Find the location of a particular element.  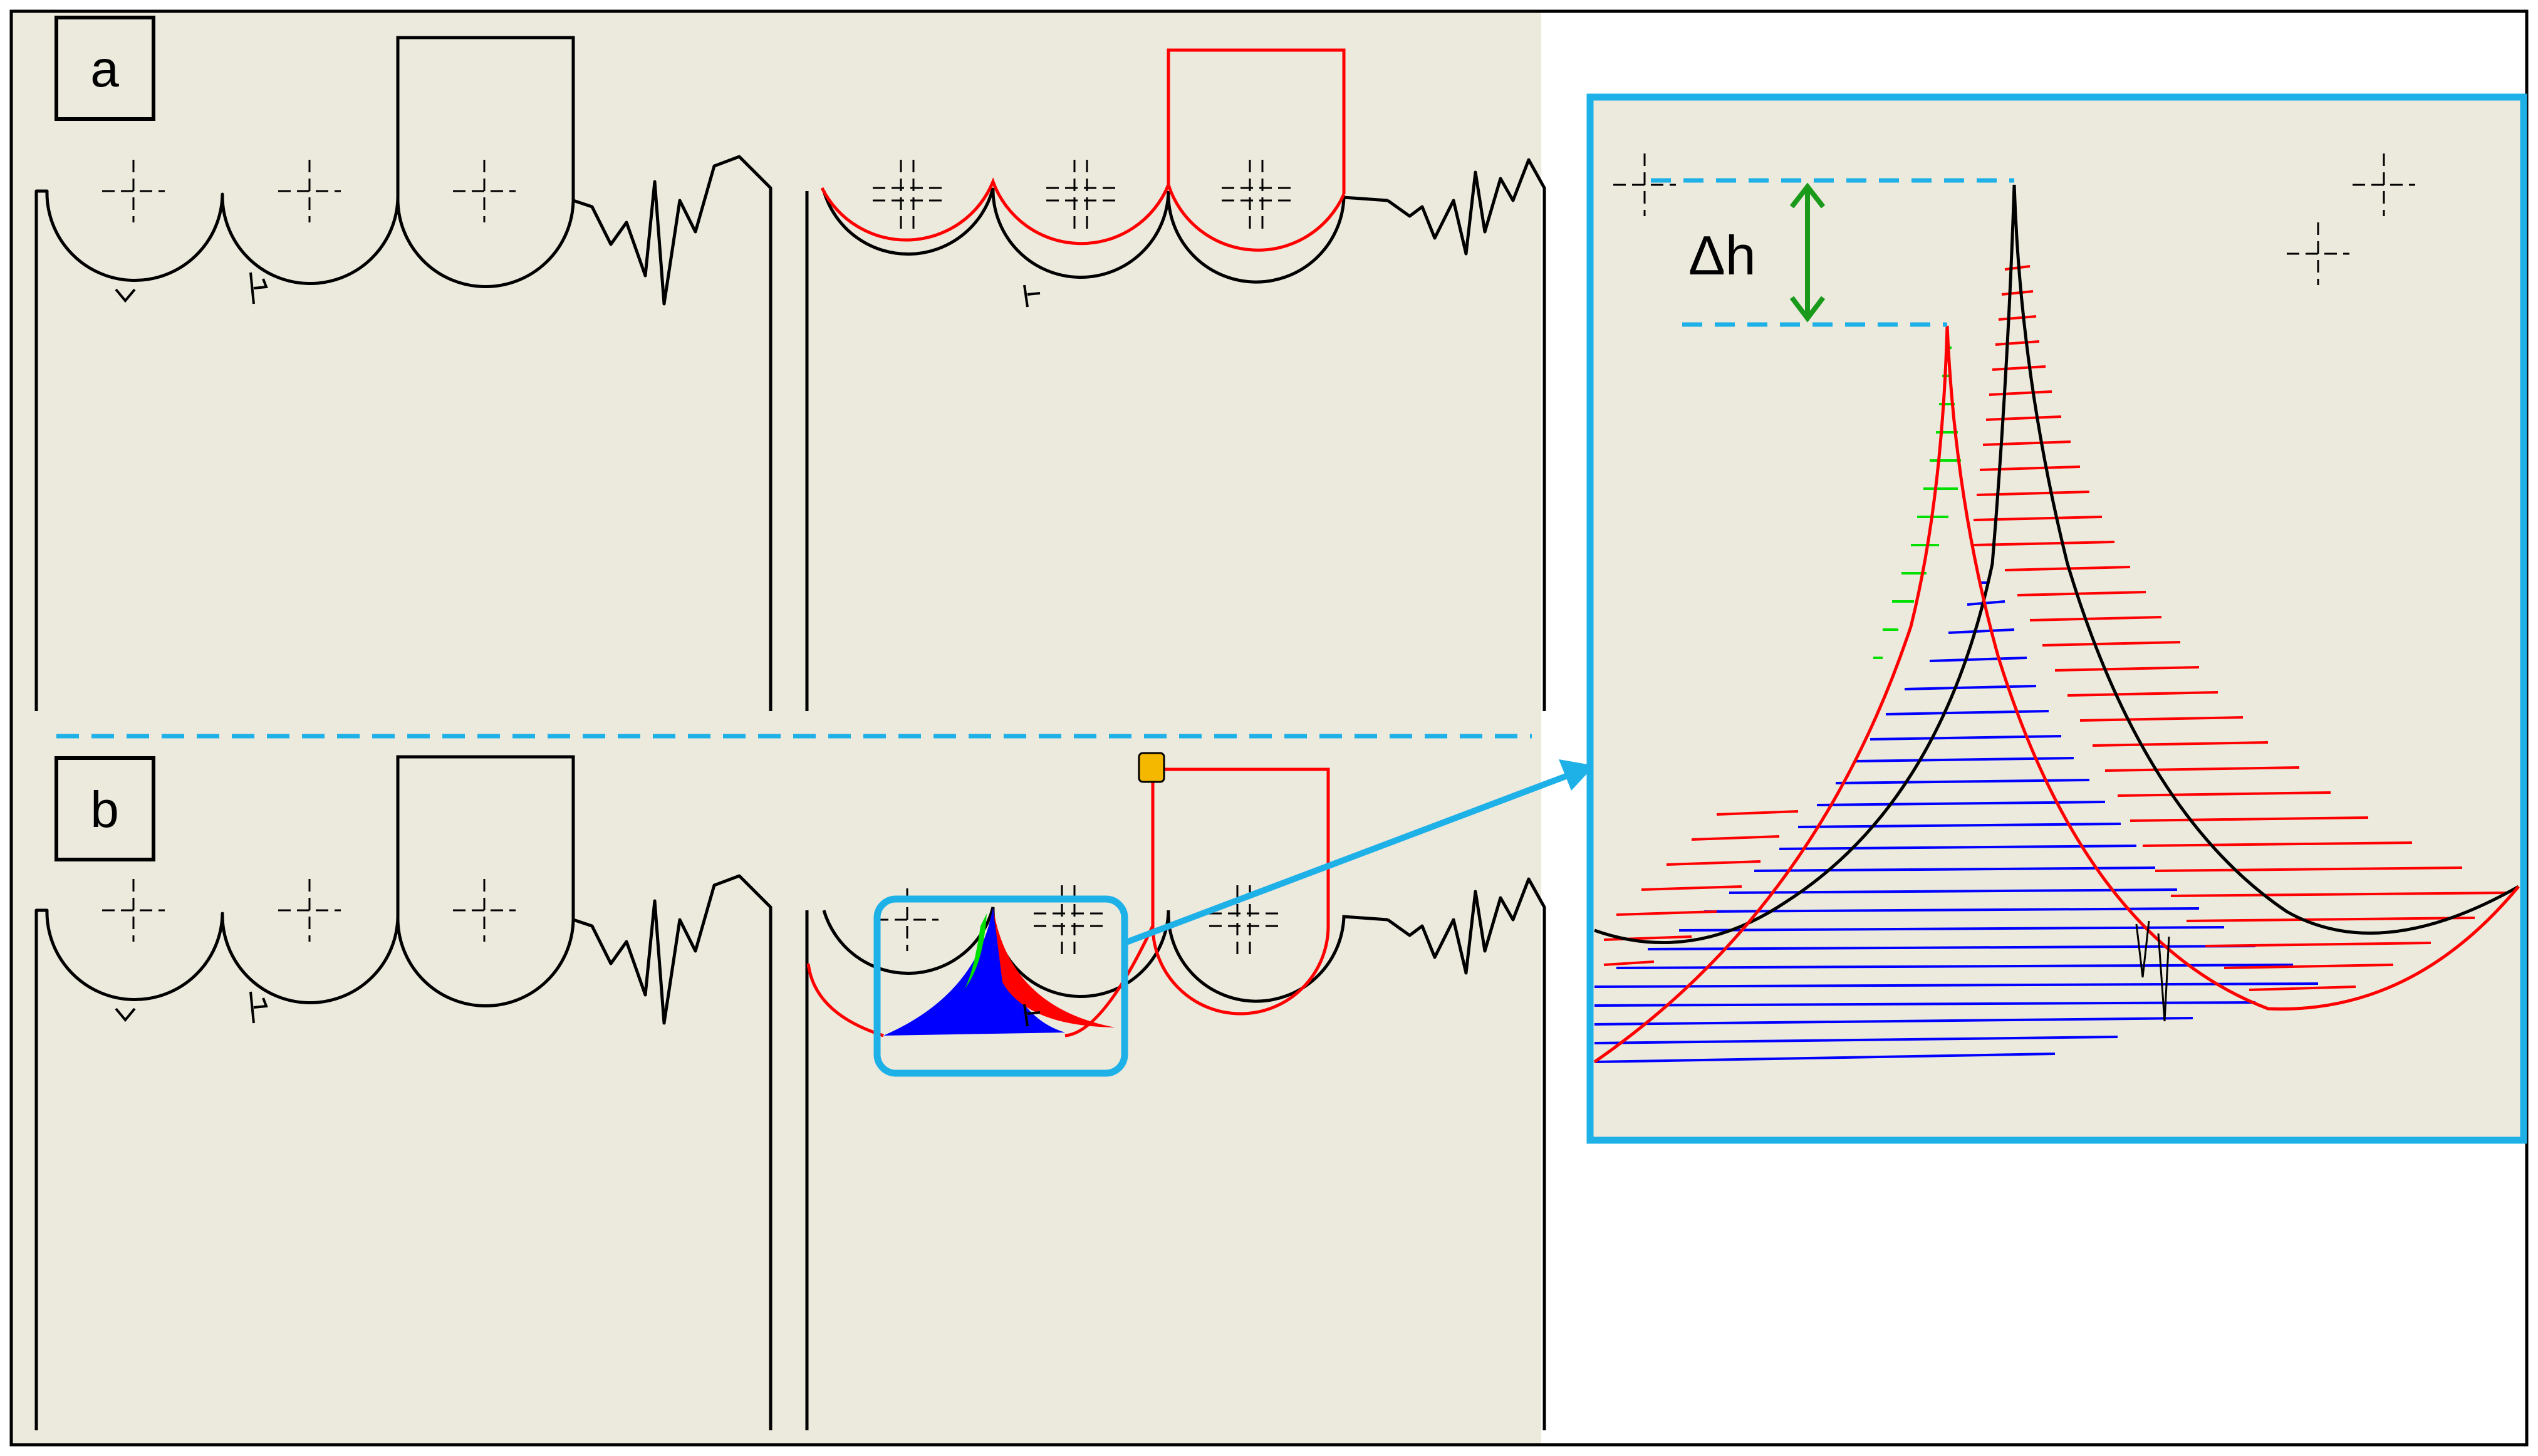

delta-h-arrow is located at coordinates (1807, 253).